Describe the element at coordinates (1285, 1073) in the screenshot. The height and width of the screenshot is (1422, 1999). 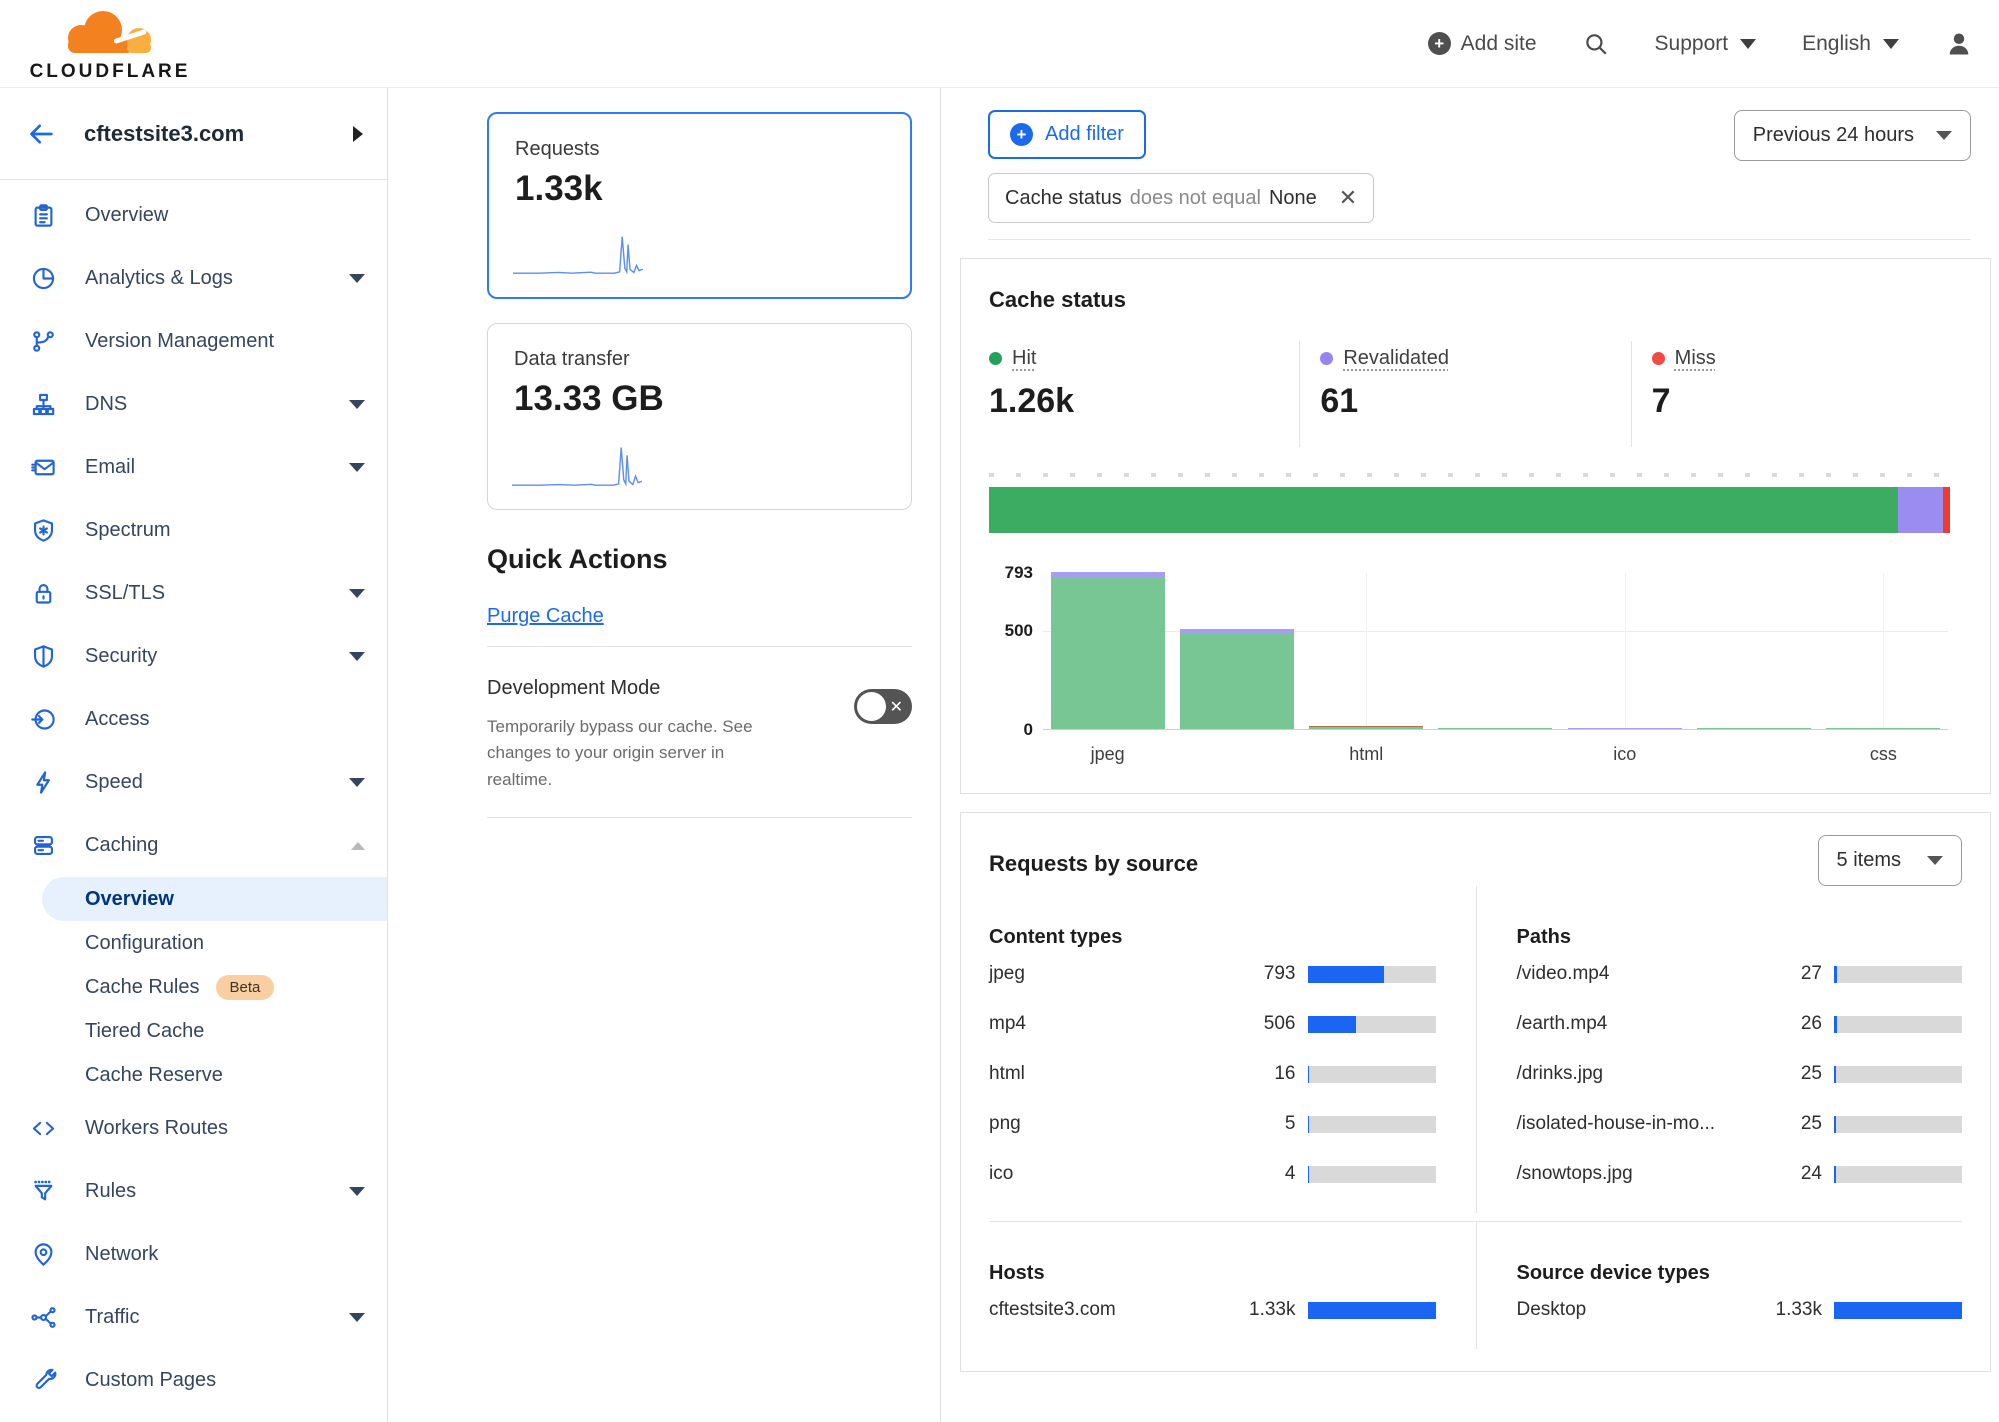
I see `row-value: 16` at that location.